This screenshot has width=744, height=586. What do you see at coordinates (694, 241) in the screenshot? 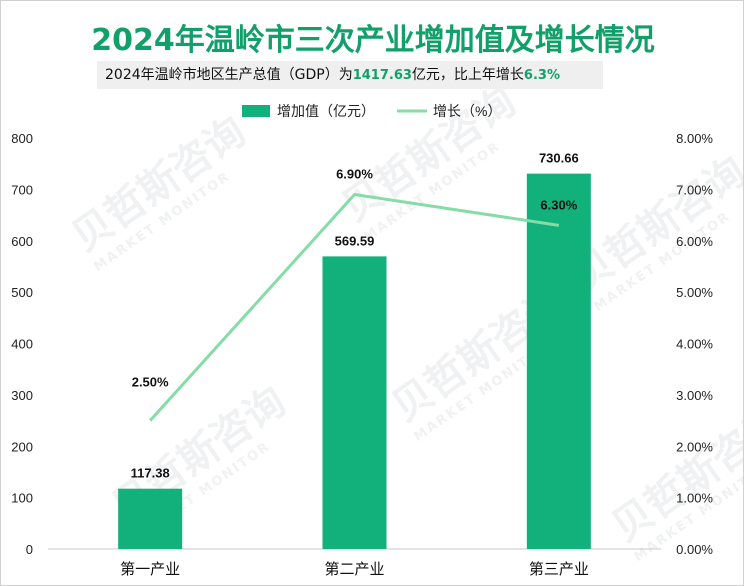
I see `y-right-tick-label: 6.00%` at bounding box center [694, 241].